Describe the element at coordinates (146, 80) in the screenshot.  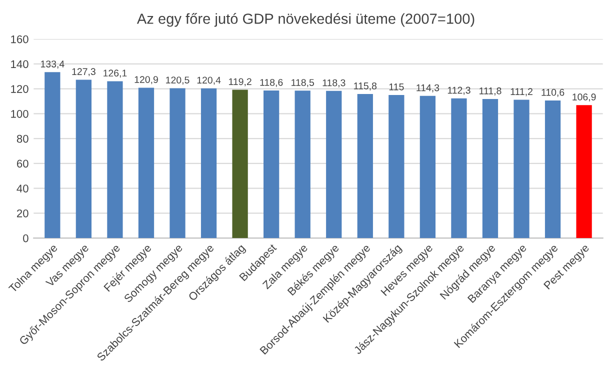
I see `data-label: 120,9` at that location.